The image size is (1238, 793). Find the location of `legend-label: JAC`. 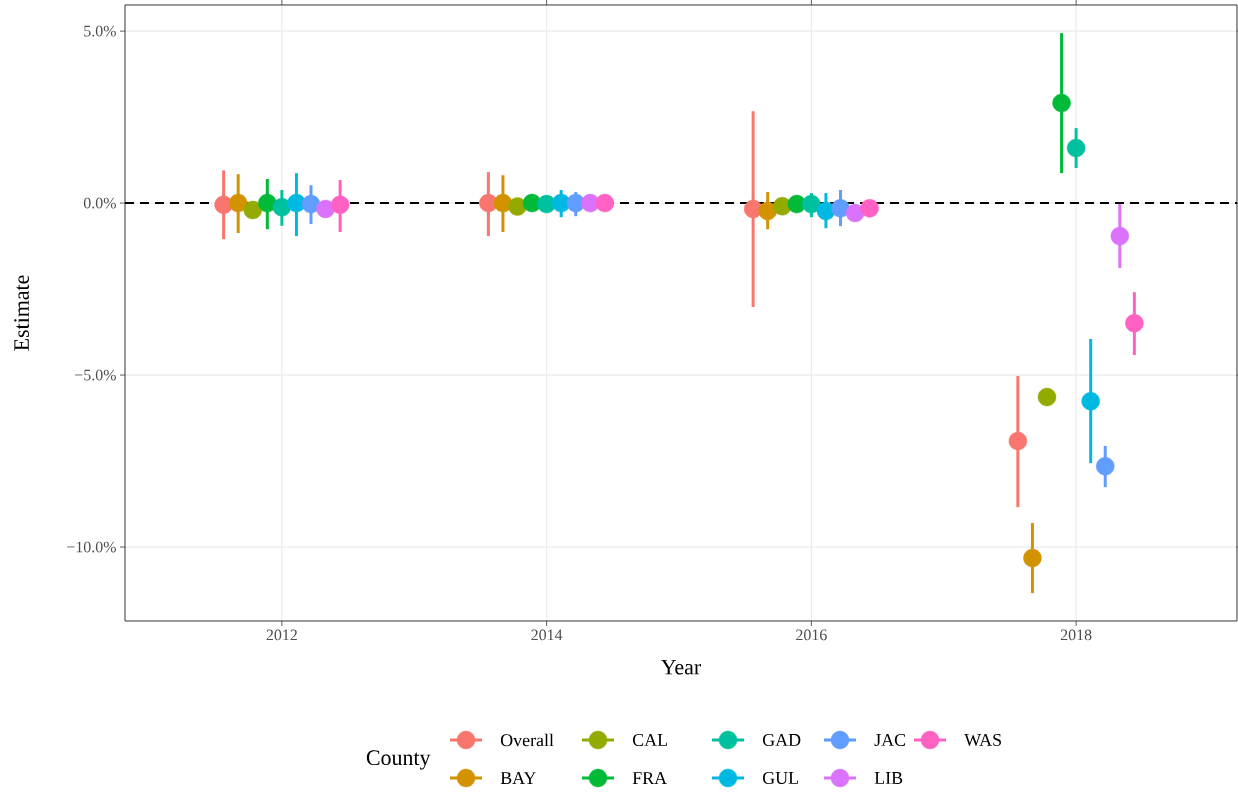

legend-label: JAC is located at coordinates (890, 740).